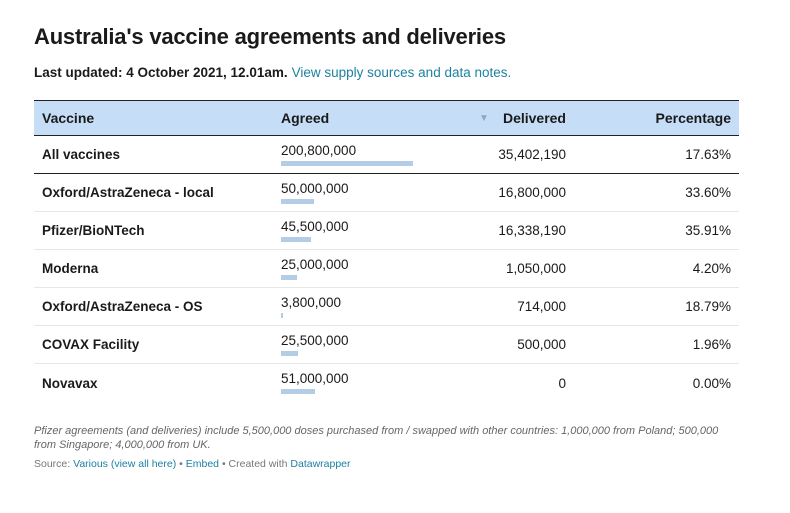 The width and height of the screenshot is (790, 513). Describe the element at coordinates (708, 154) in the screenshot. I see `percentage-value: 17.63%` at that location.